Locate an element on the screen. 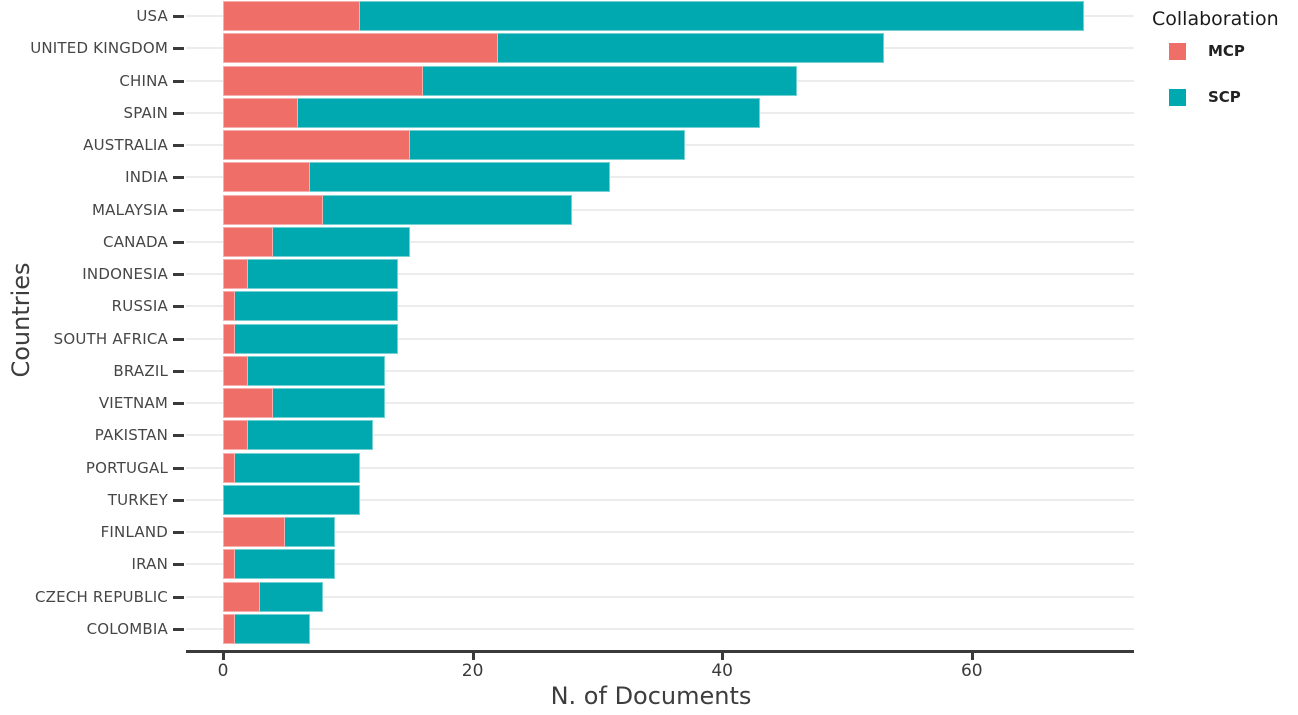 Image resolution: width=1298 pixels, height=715 pixels. bar-pakistan is located at coordinates (298, 435).